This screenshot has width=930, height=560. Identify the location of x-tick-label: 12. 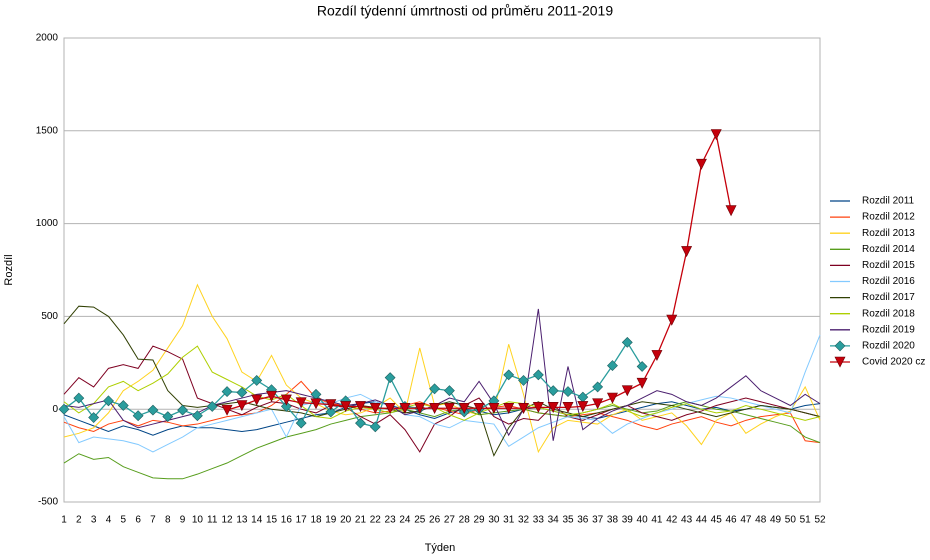
(227, 520).